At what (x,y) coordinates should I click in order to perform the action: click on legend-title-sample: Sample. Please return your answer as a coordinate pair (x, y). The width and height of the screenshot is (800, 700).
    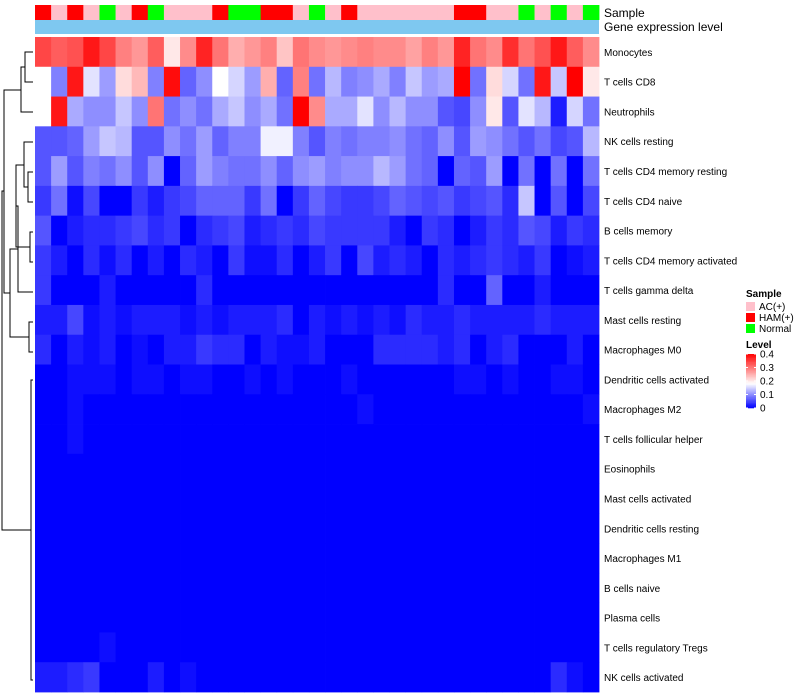
    Looking at the image, I should click on (764, 294).